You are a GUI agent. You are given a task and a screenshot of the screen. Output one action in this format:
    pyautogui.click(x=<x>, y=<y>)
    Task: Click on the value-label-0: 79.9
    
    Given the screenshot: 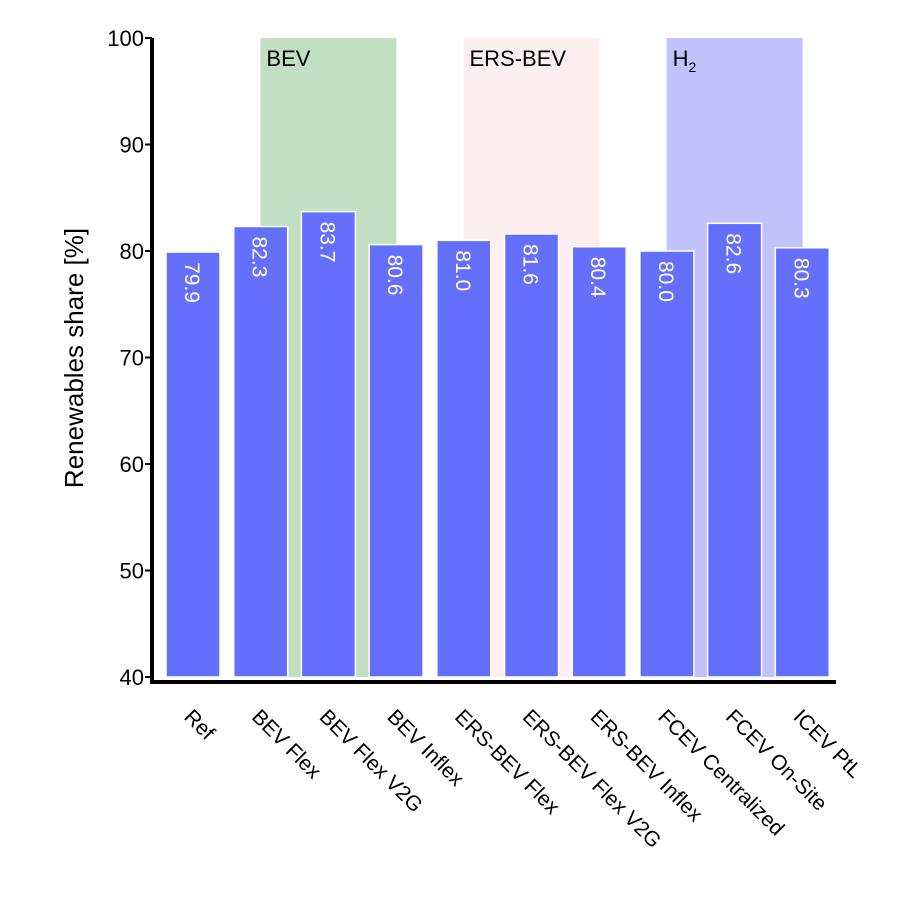 What is the action you would take?
    pyautogui.click(x=191, y=282)
    